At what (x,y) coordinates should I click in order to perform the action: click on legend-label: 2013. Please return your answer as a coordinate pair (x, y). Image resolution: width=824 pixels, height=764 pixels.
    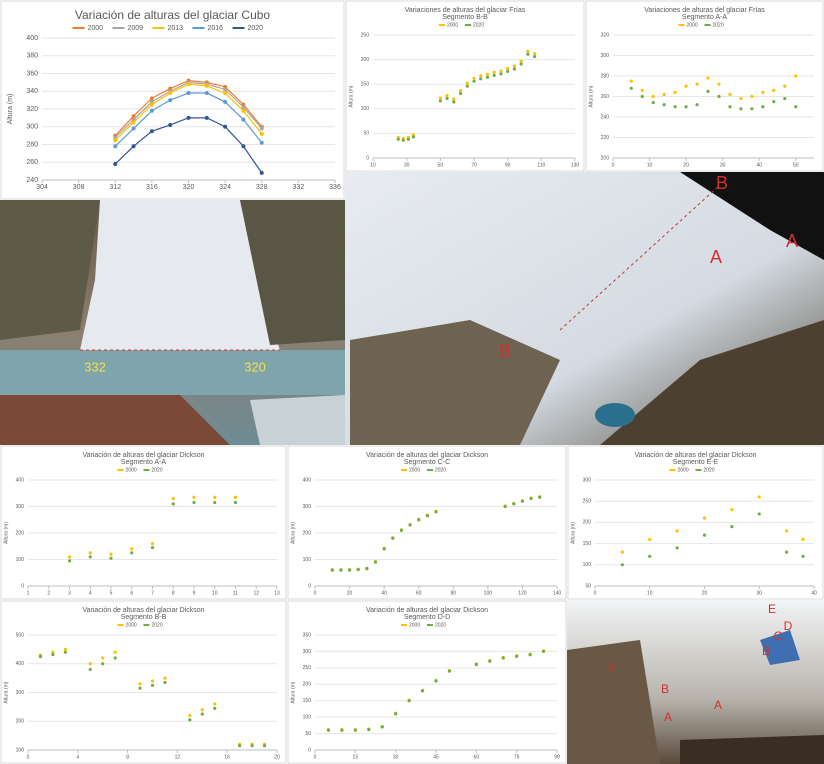
    Looking at the image, I should click on (176, 28).